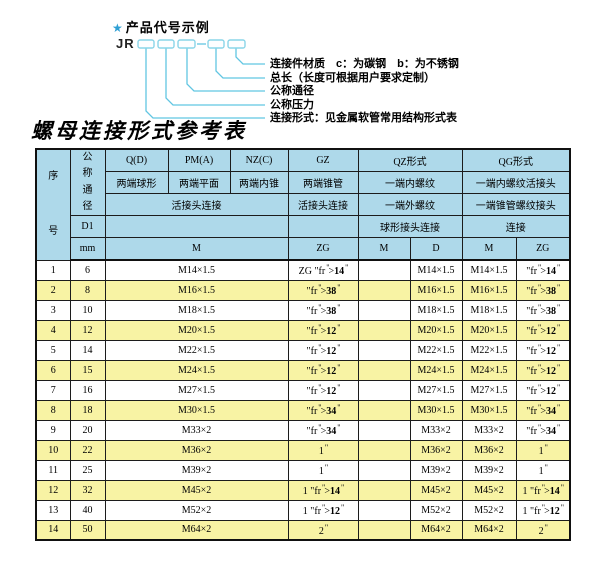 Image resolution: width=600 pixels, height=567 pixels. What do you see at coordinates (292, 105) in the screenshot?
I see `diagram-label-pressure: 公称压力` at bounding box center [292, 105].